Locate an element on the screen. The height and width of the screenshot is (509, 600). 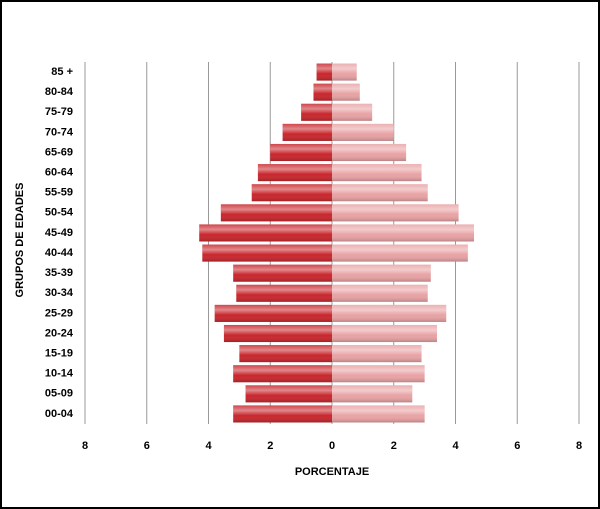
y-tick-label: 20-24 is located at coordinates (59, 333).